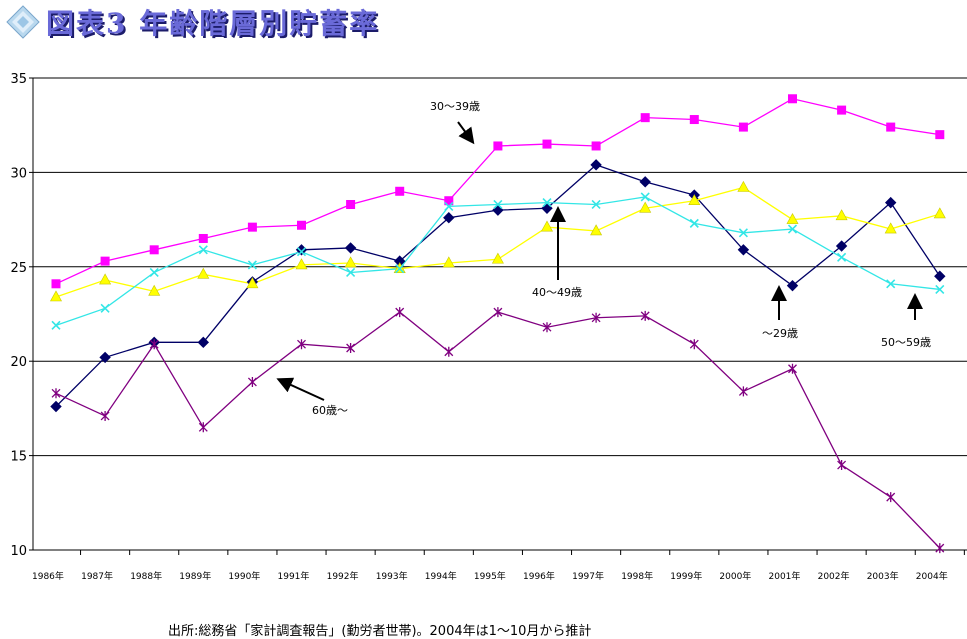 The image size is (967, 639). What do you see at coordinates (213, 23) in the screenshot?
I see `page-title: 図表3 年齢階層別貯蓄率` at bounding box center [213, 23].